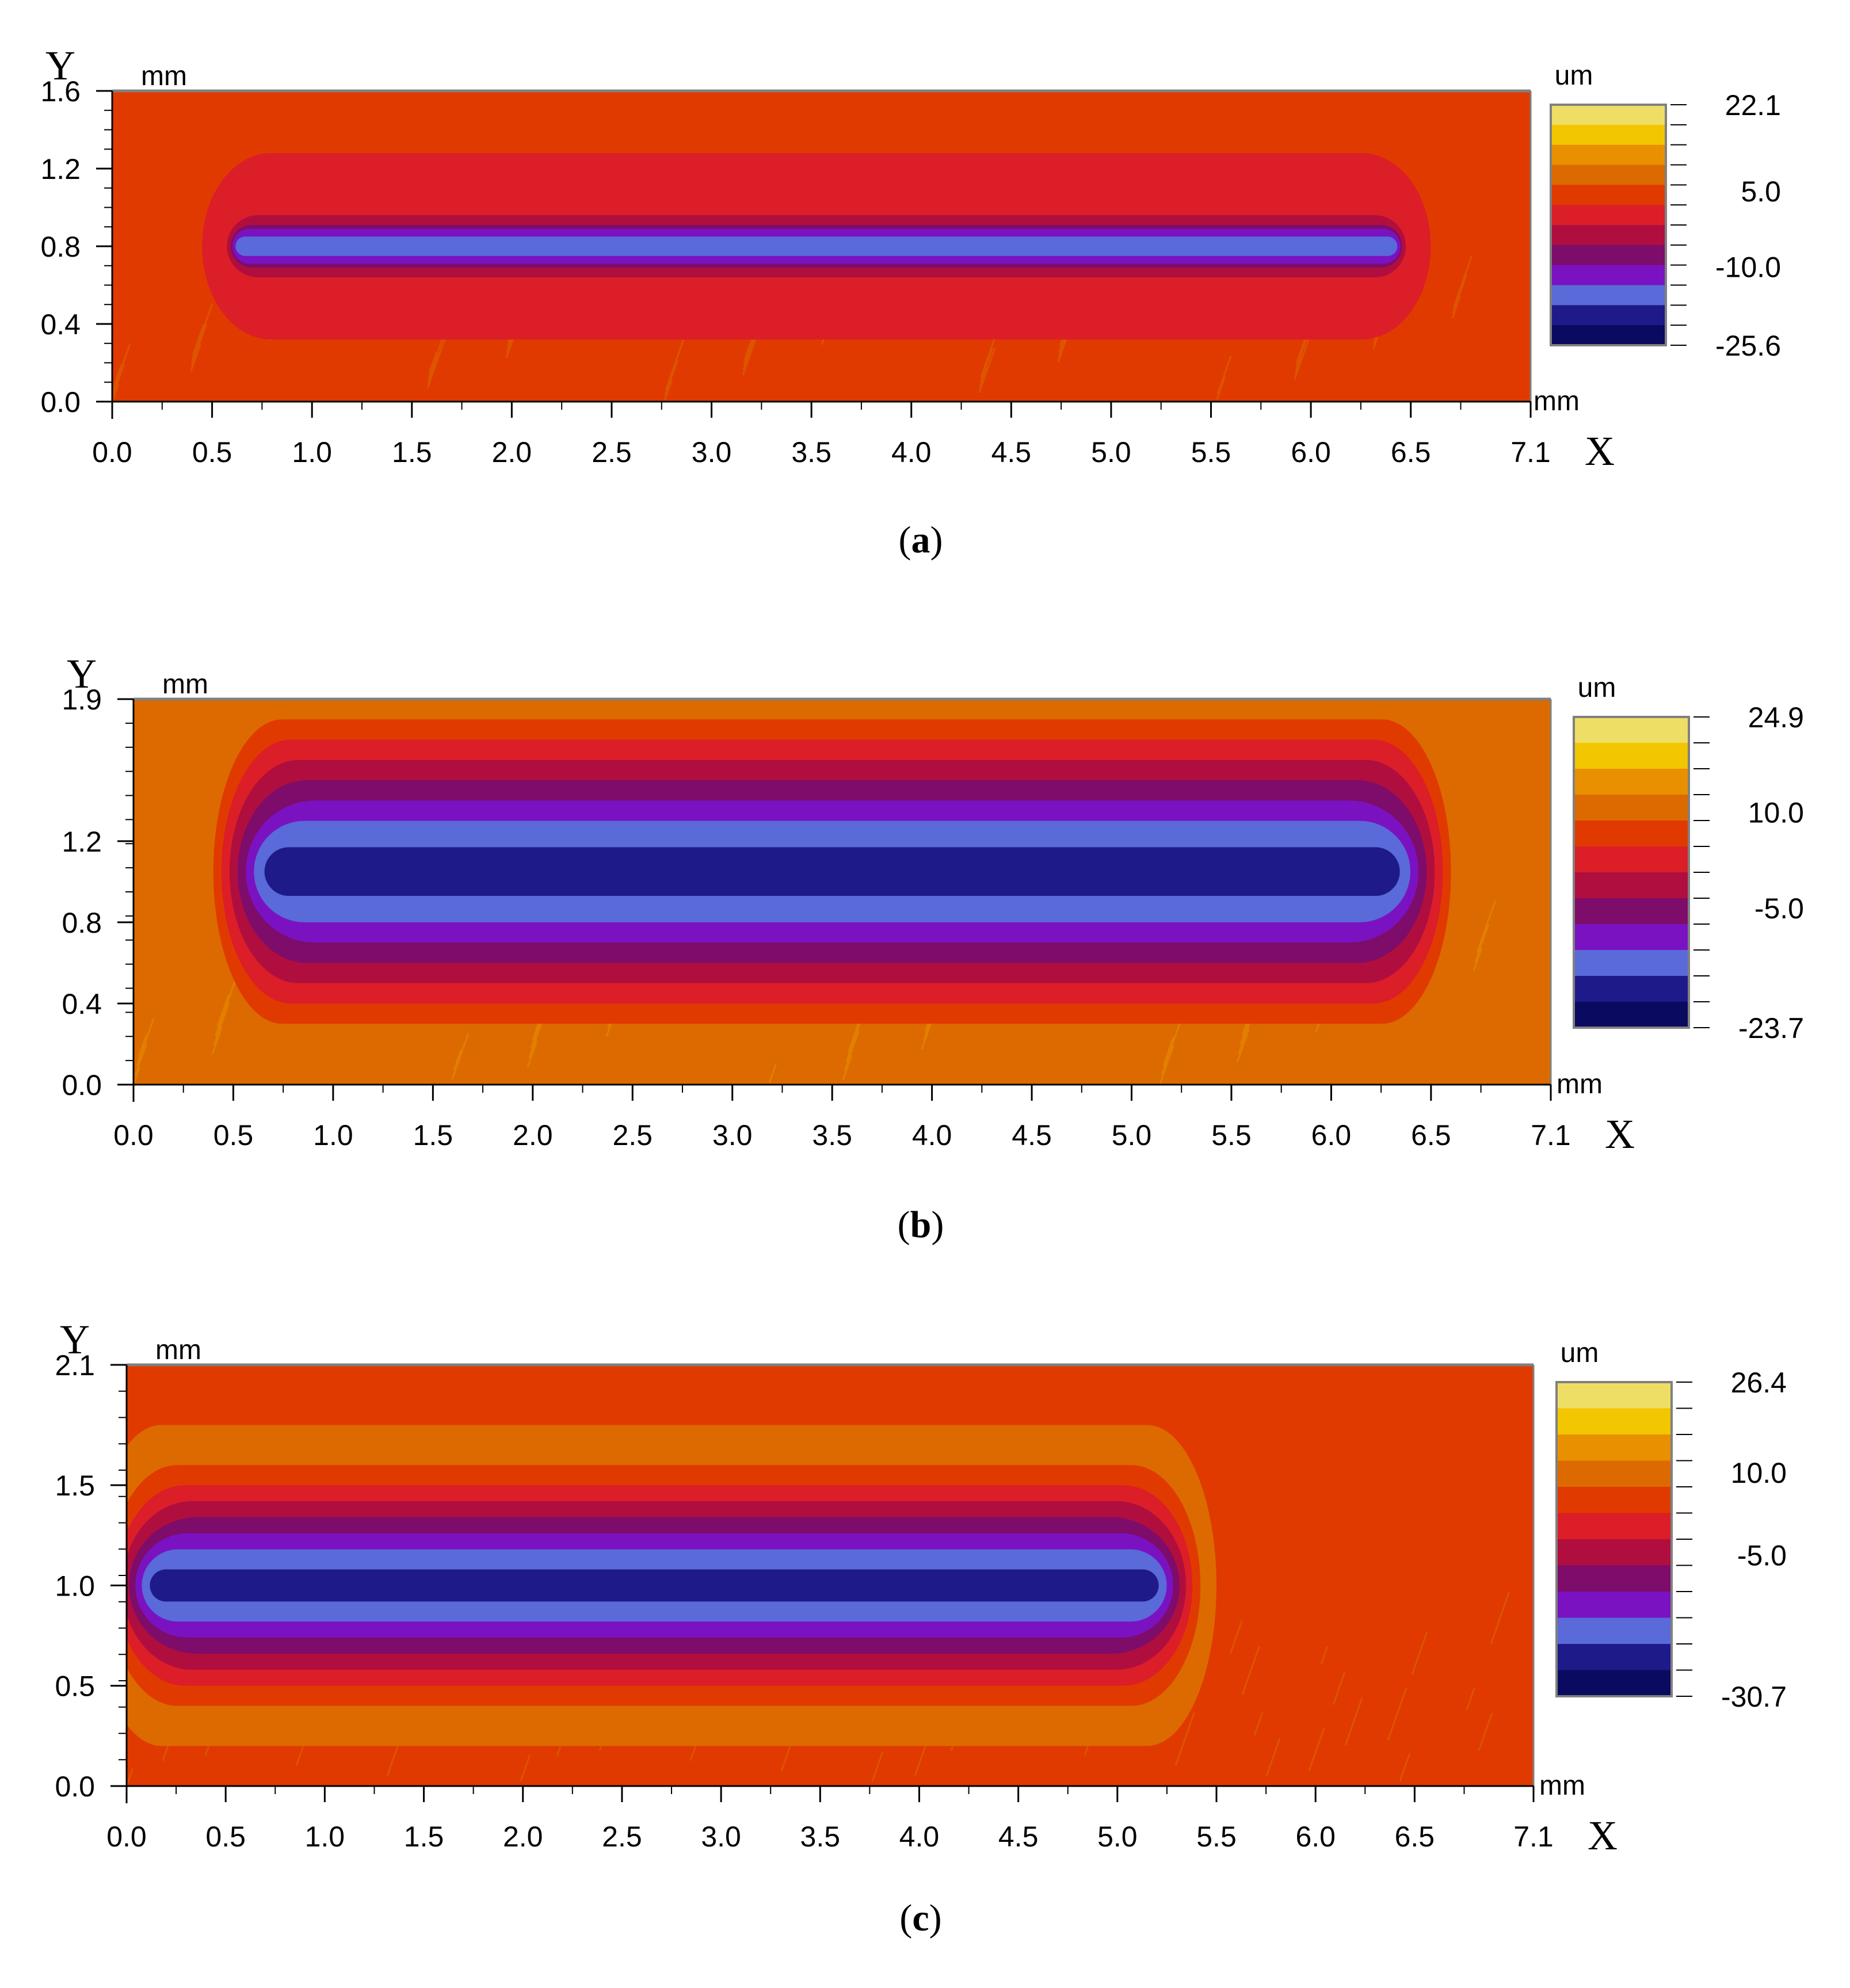  I want to click on x-tick-label: 6.0, so click(1315, 1837).